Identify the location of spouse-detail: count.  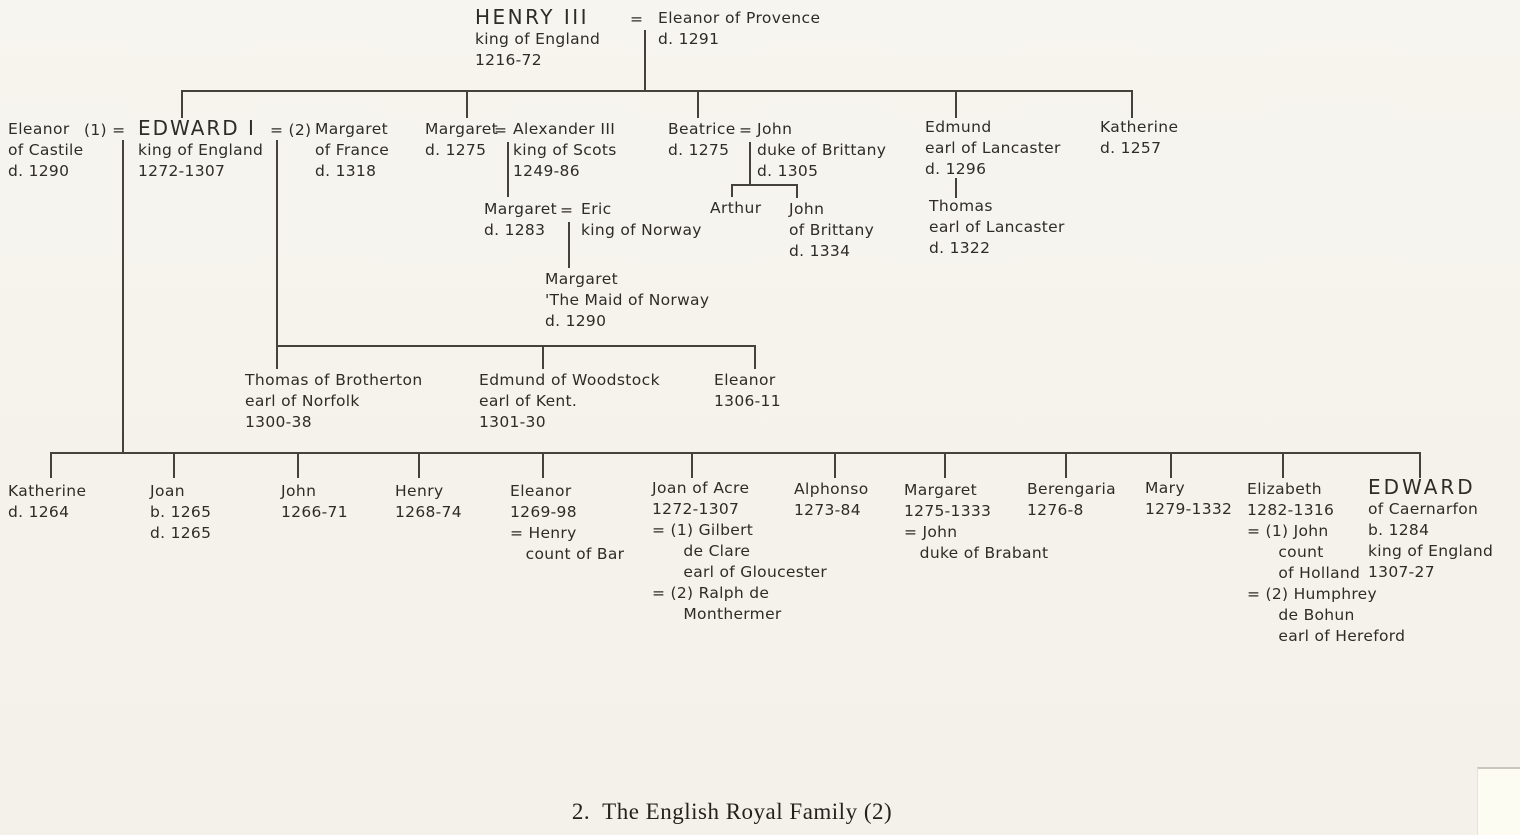
(1285, 552).